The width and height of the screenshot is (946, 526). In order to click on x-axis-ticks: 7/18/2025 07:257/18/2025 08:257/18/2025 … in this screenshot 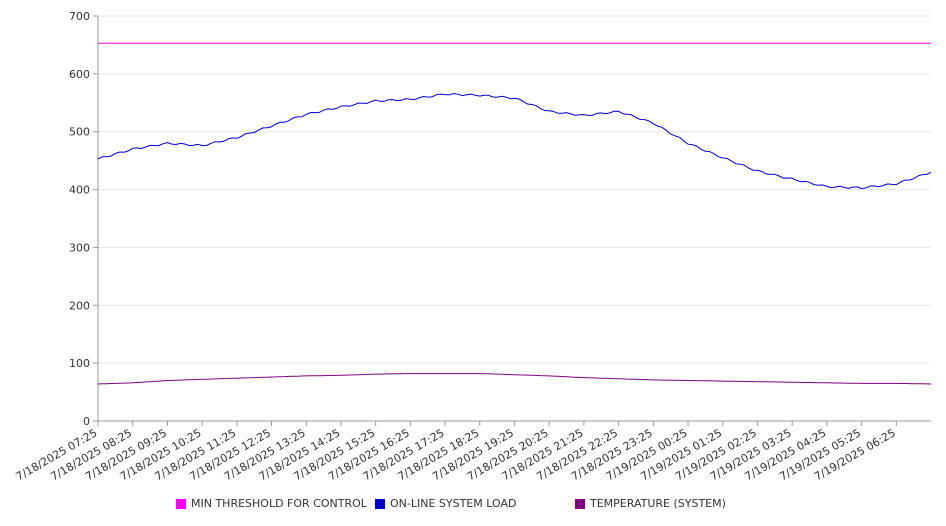, I will do `click(456, 452)`.